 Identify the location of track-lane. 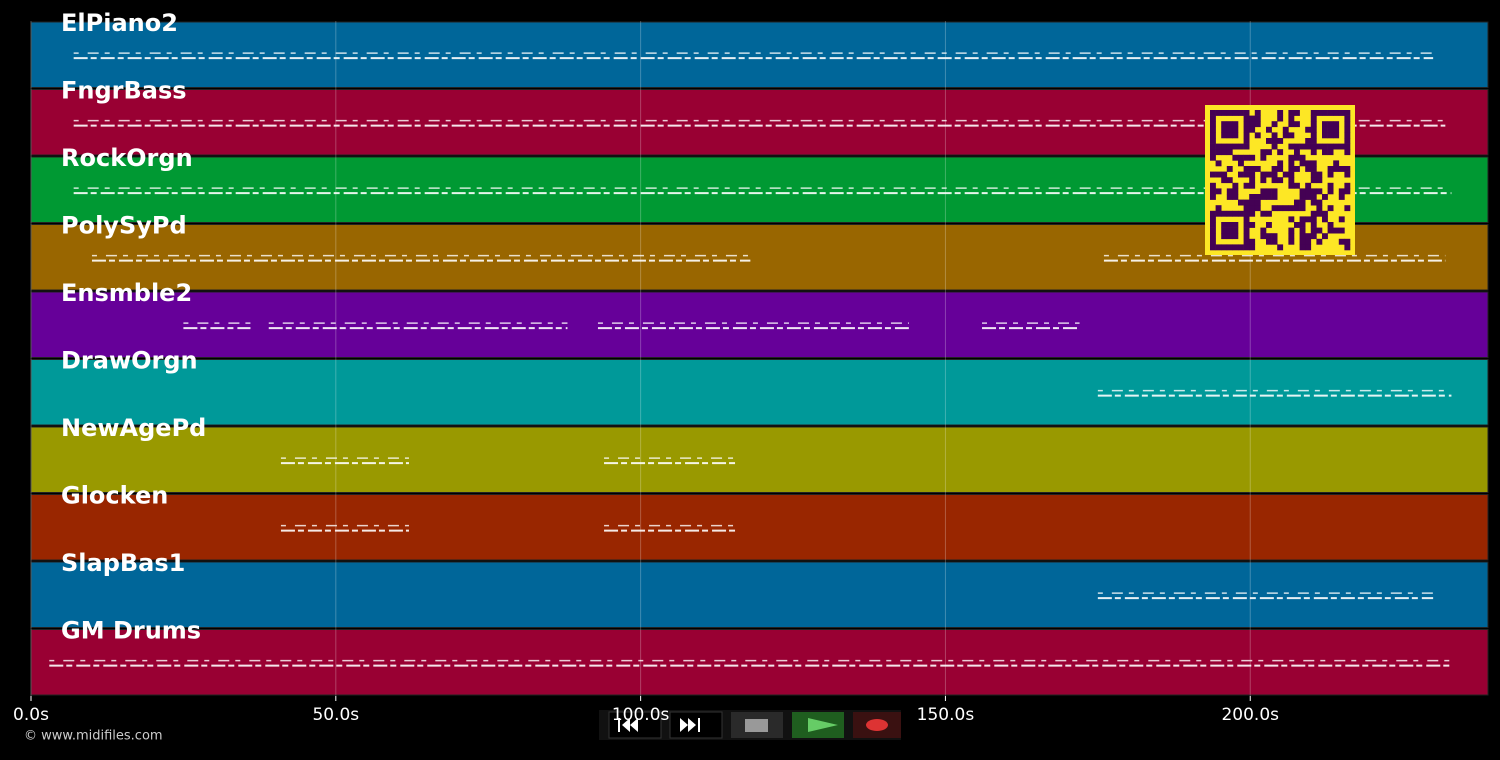
(759, 662).